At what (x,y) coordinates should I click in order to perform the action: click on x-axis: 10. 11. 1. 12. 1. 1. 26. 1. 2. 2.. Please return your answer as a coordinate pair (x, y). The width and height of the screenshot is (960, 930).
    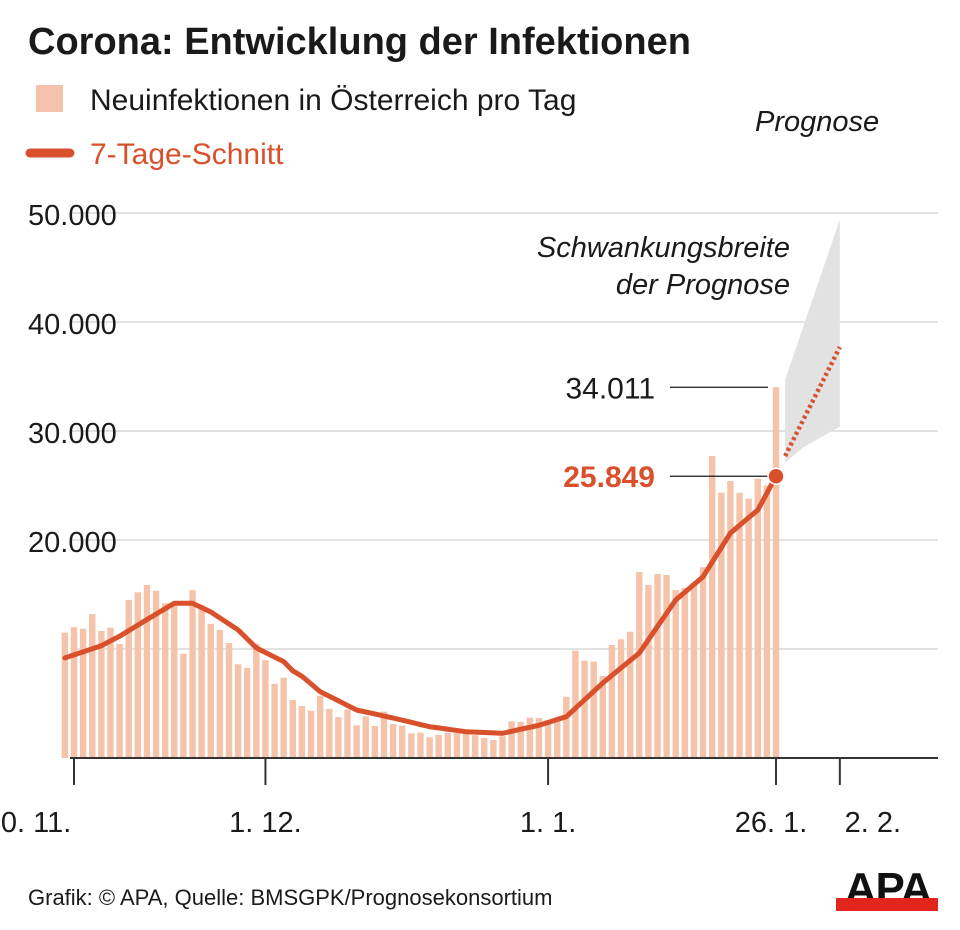
    Looking at the image, I should click on (469, 798).